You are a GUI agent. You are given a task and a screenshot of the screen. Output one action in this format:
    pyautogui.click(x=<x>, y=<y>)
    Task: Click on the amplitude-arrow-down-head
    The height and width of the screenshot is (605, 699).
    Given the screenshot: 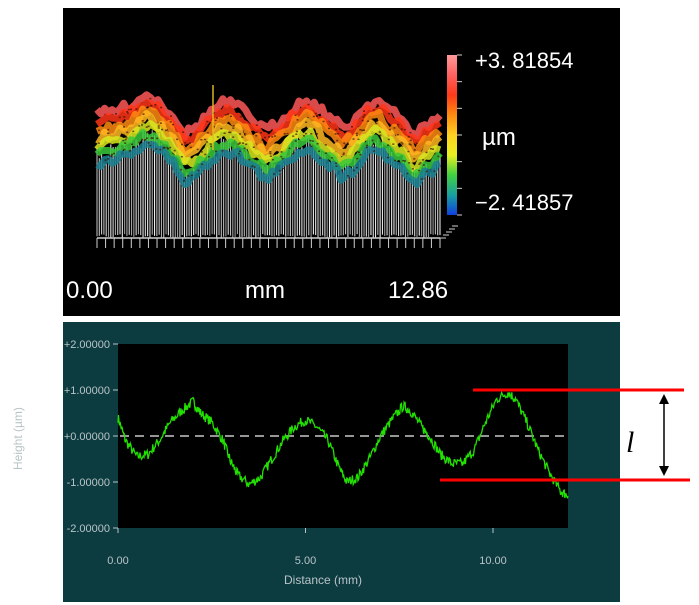 What is the action you would take?
    pyautogui.click(x=664, y=471)
    